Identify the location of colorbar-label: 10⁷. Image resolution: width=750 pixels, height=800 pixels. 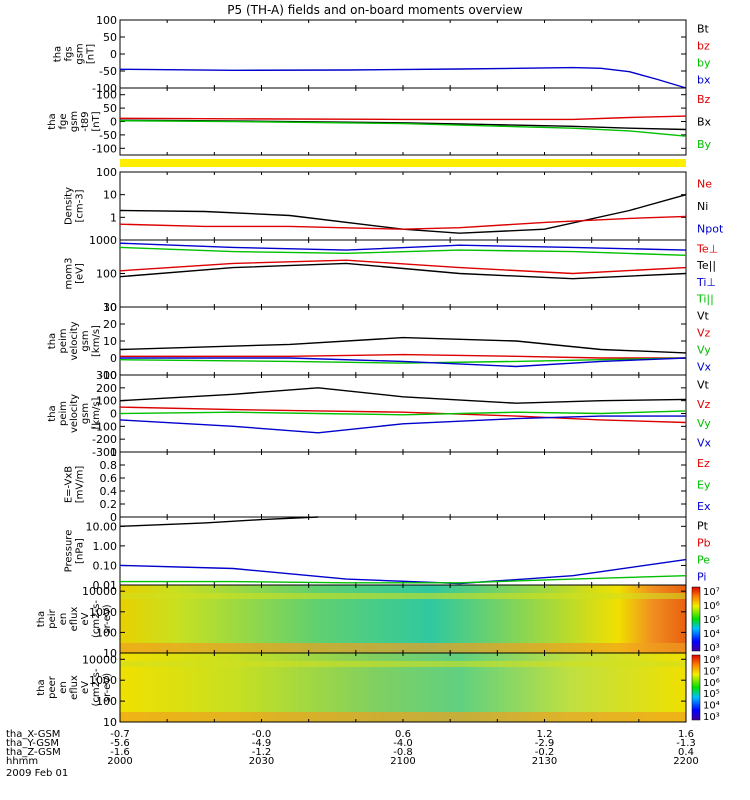
(711, 671).